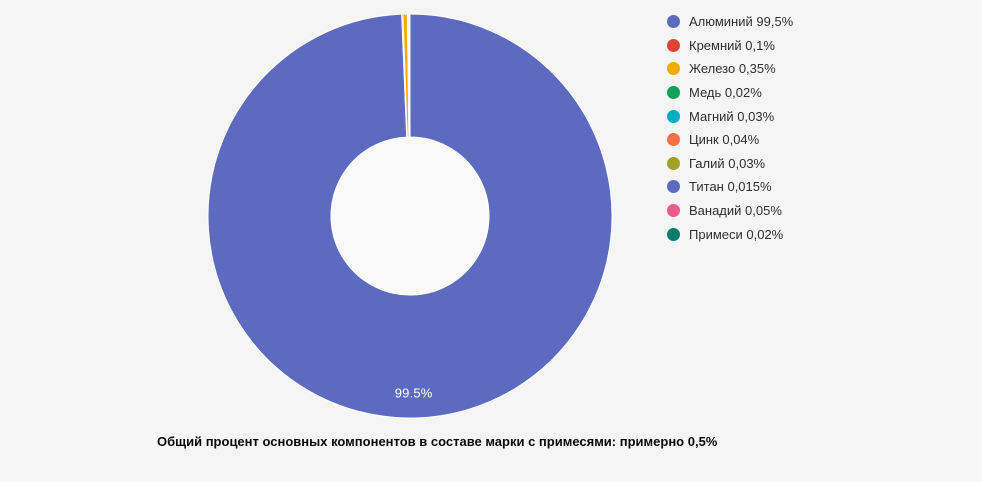 The width and height of the screenshot is (982, 482). I want to click on legend-item-3: Медь 0,02%, so click(730, 93).